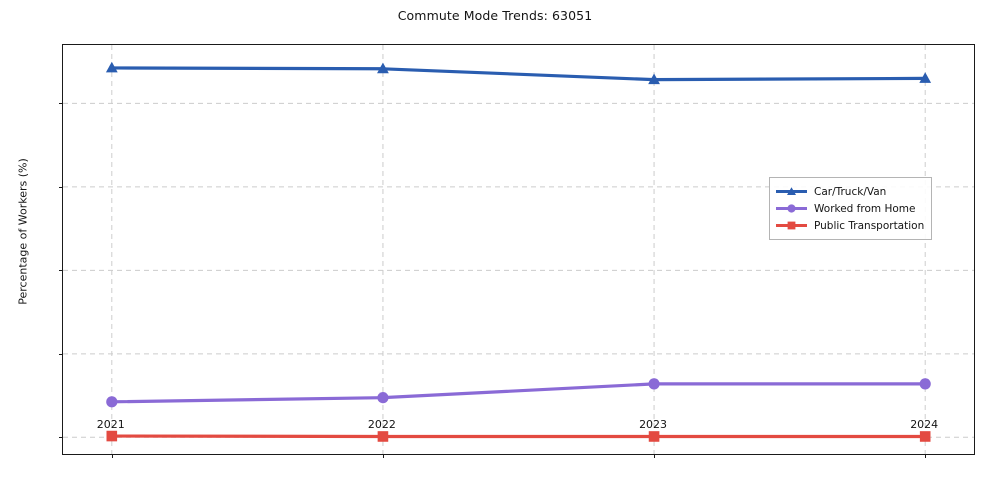 This screenshot has height=490, width=990. I want to click on legend-item-worked-from-home: Worked from Home, so click(850, 208).